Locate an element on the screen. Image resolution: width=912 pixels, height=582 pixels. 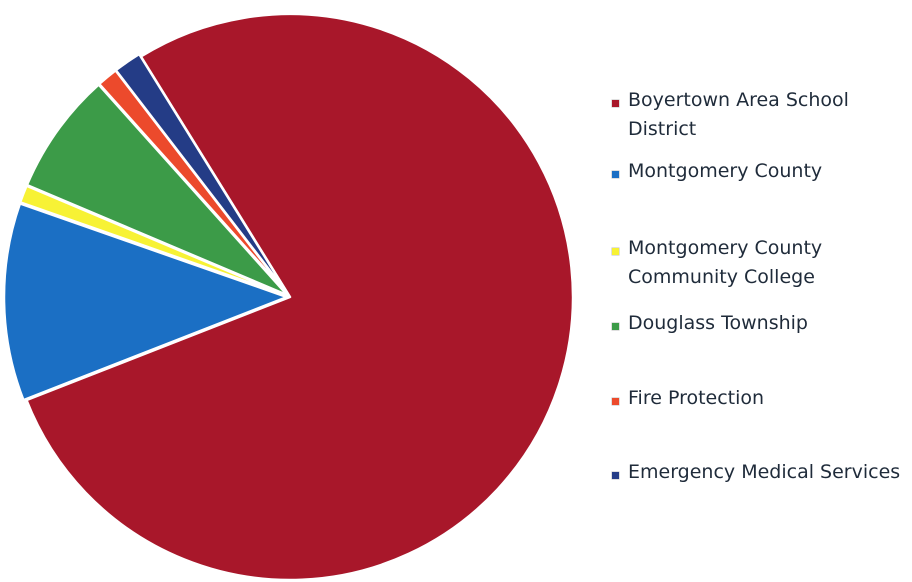
pie-slice-douglass-township is located at coordinates (157, 190).